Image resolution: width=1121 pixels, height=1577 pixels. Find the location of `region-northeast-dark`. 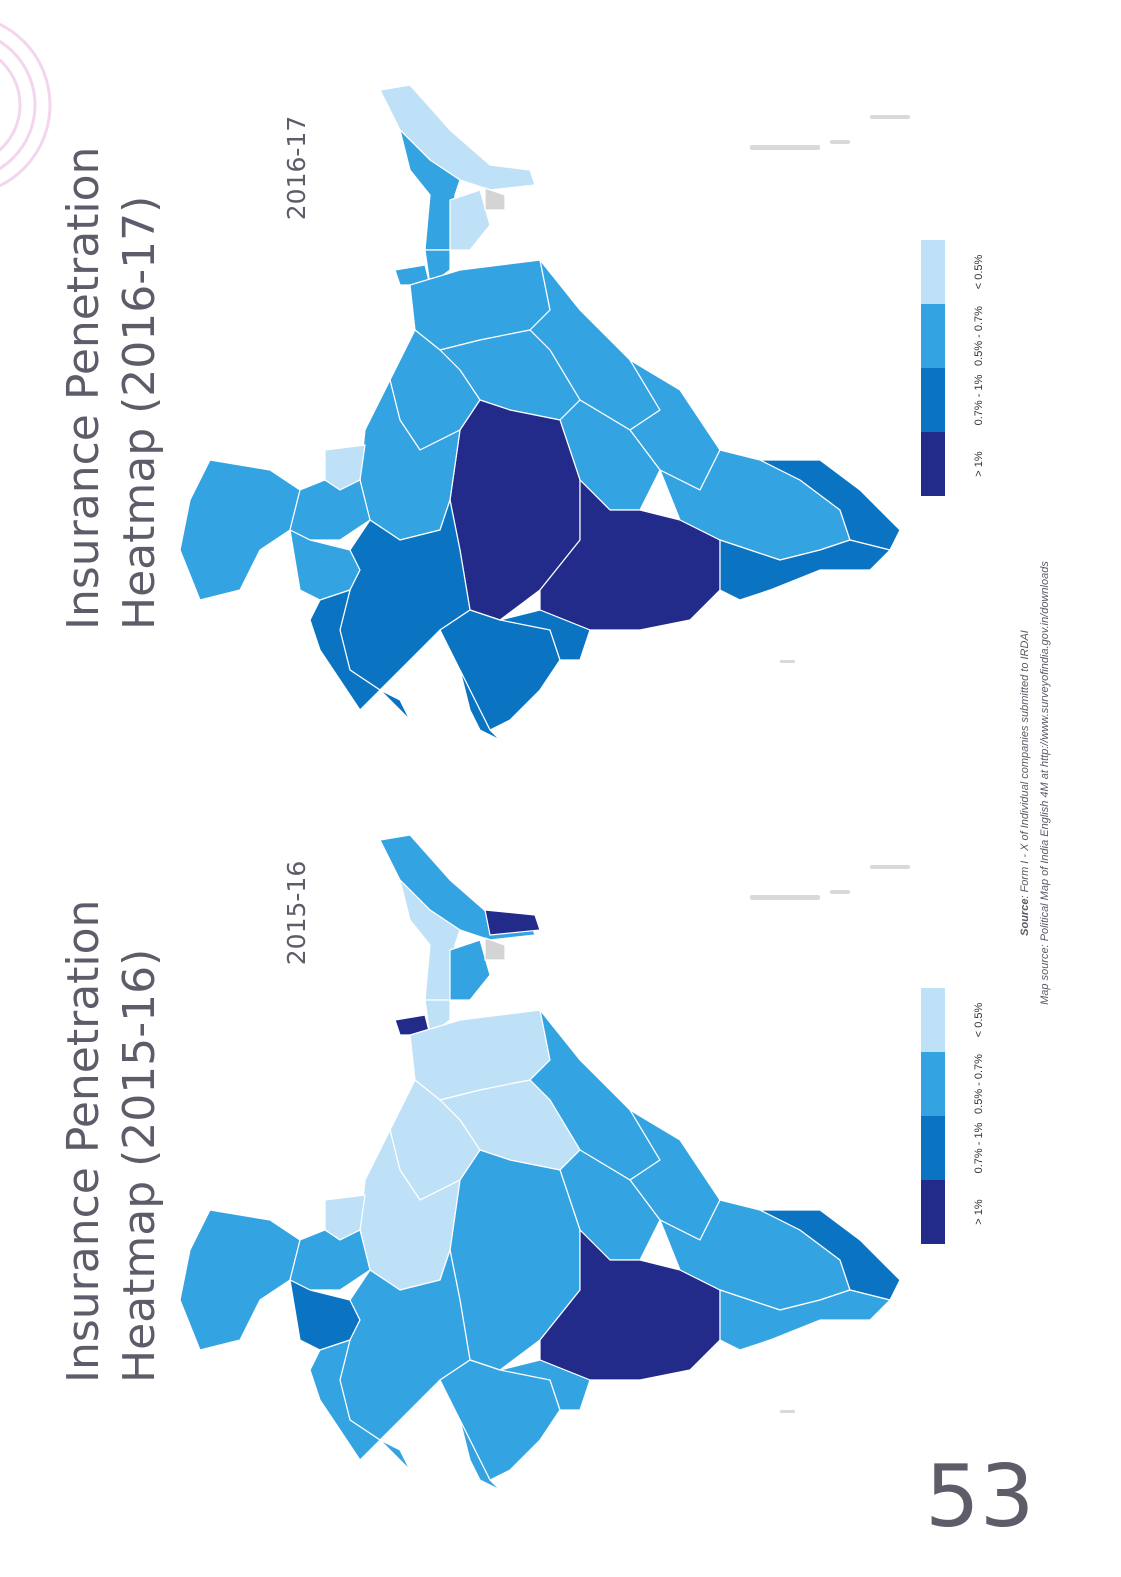

region-northeast-dark is located at coordinates (512, 922).